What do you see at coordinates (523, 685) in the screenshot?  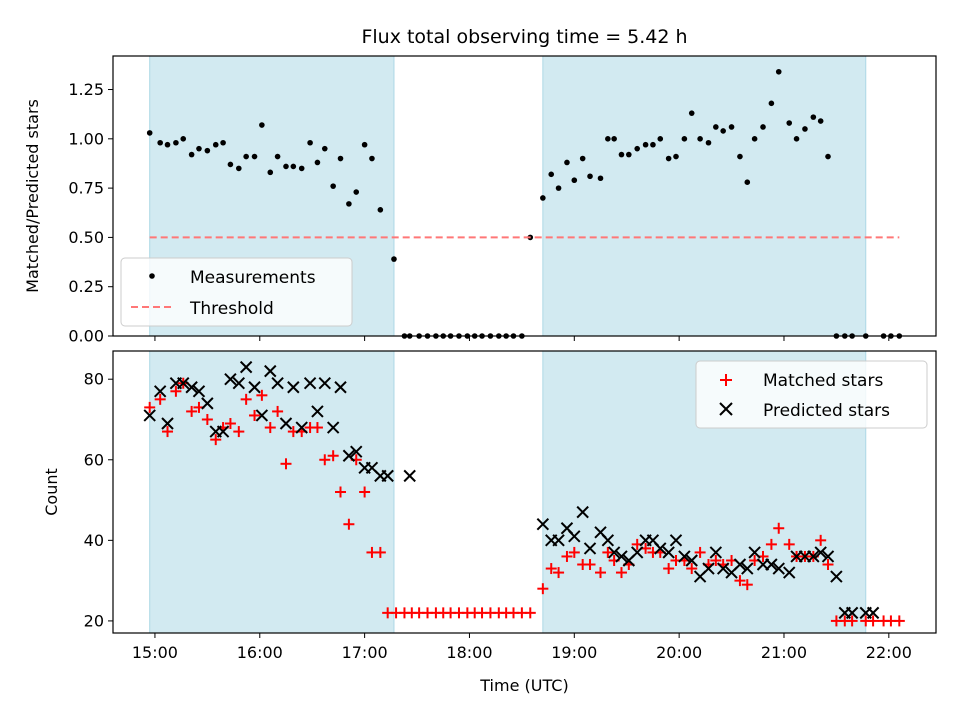 I see `x-axis-label: Time (UTC)` at bounding box center [523, 685].